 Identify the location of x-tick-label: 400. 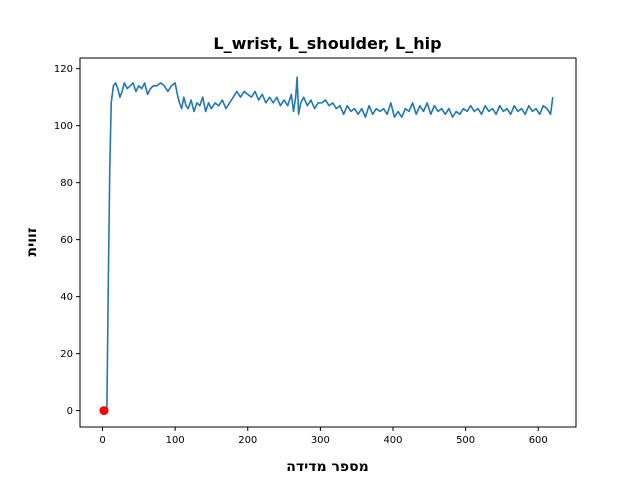
(392, 440).